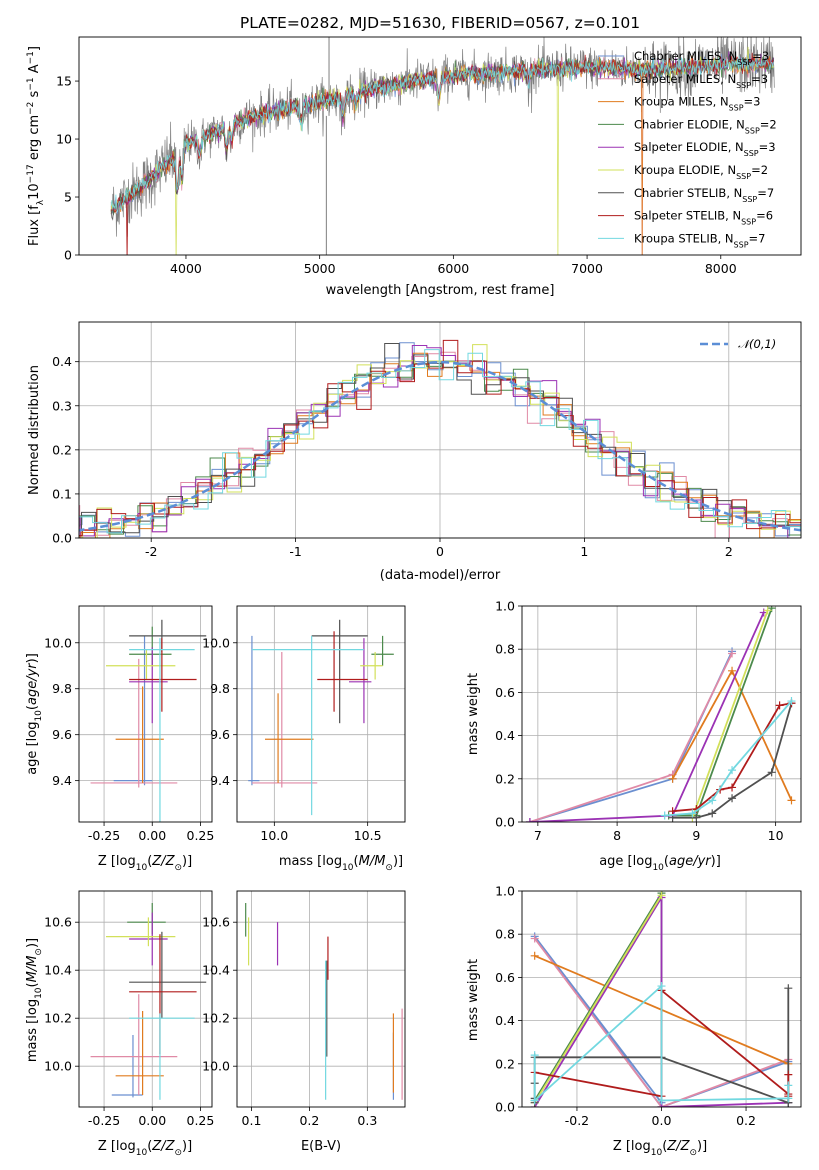 This screenshot has height=1170, width=819. What do you see at coordinates (32, 943) in the screenshot?
I see `label-part: )]` at bounding box center [32, 943].